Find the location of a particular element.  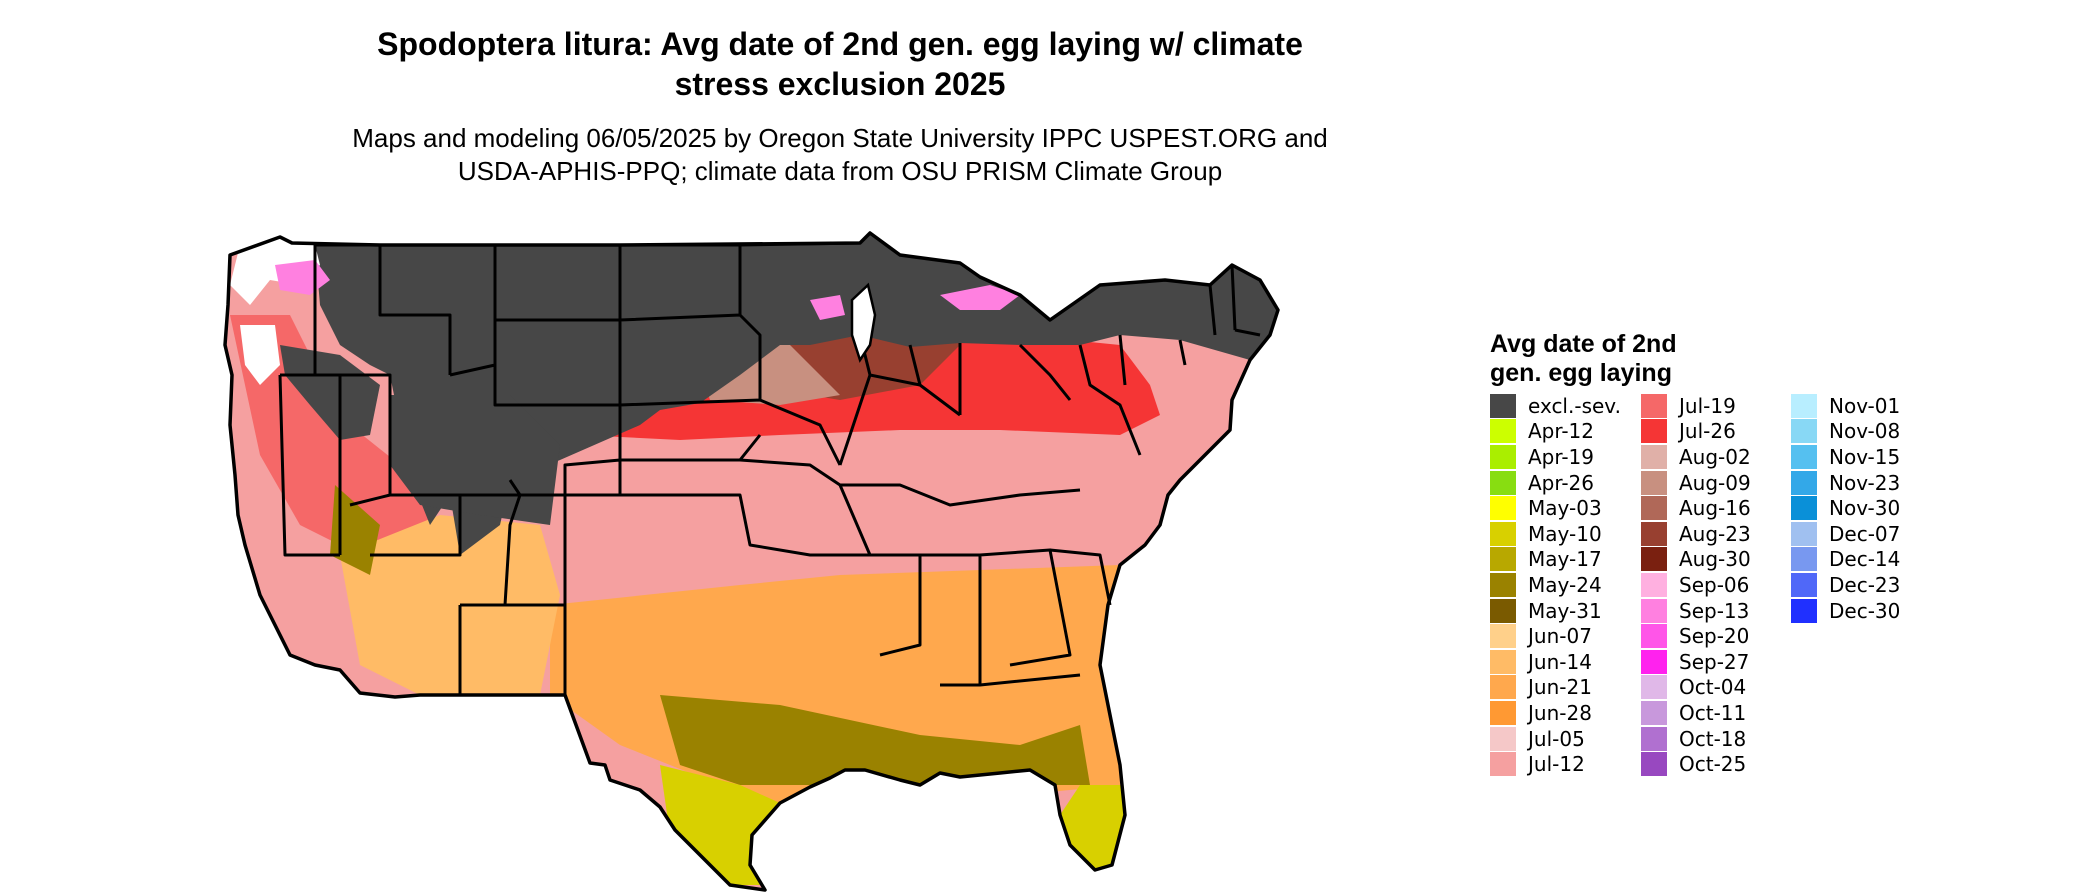

title-line-2: stress exclusion 2025 is located at coordinates (840, 84).